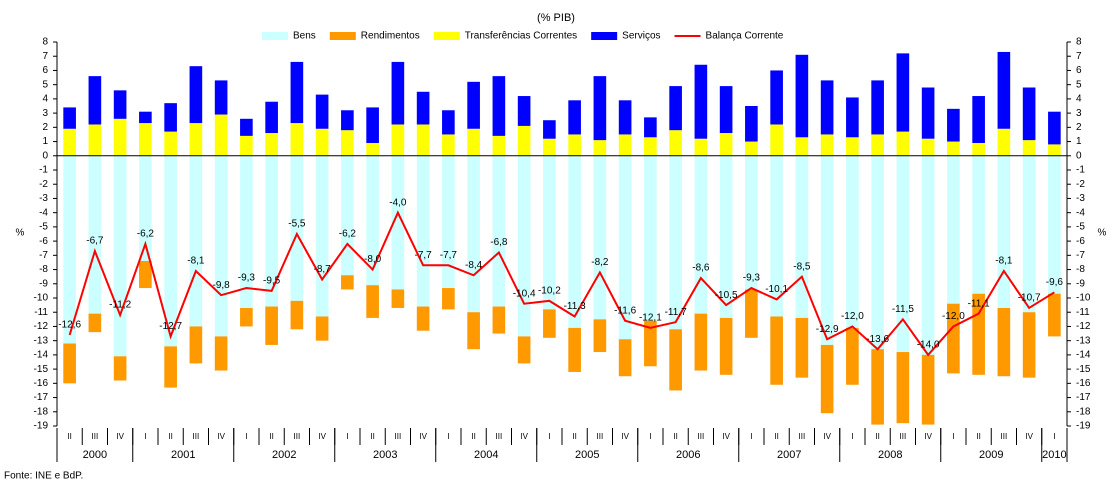 The height and width of the screenshot is (481, 1112). Describe the element at coordinates (390, 36) in the screenshot. I see `legend-label: Rendimentos` at that location.